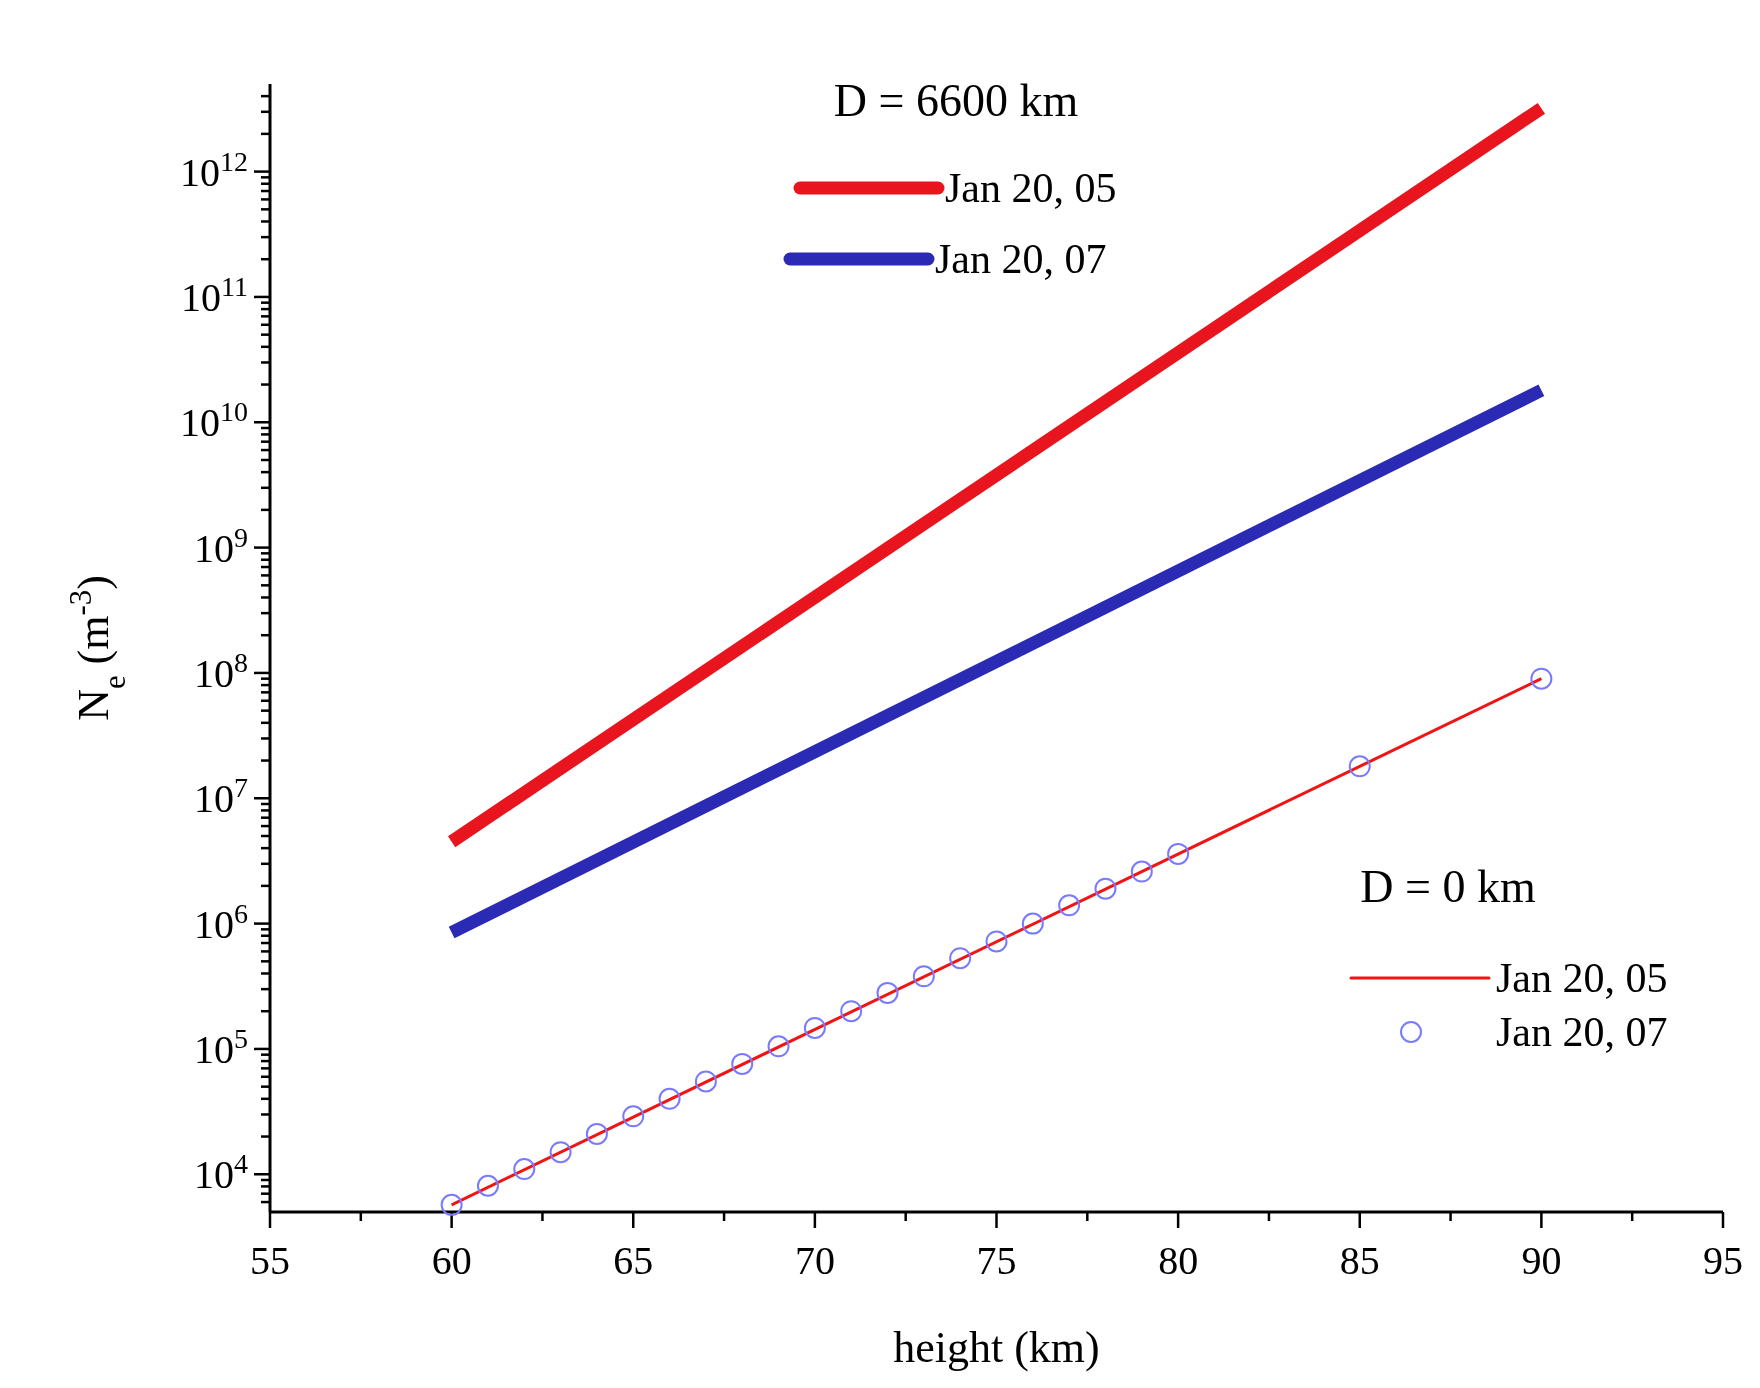  What do you see at coordinates (214, 420) in the screenshot?
I see `y-tick-label: 10$^{10}$` at bounding box center [214, 420].